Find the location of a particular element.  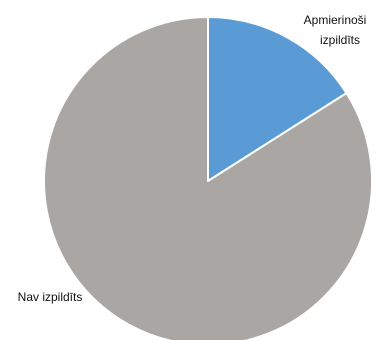

slice-label-apmierinosi-line2: izpildīts is located at coordinates (340, 40).